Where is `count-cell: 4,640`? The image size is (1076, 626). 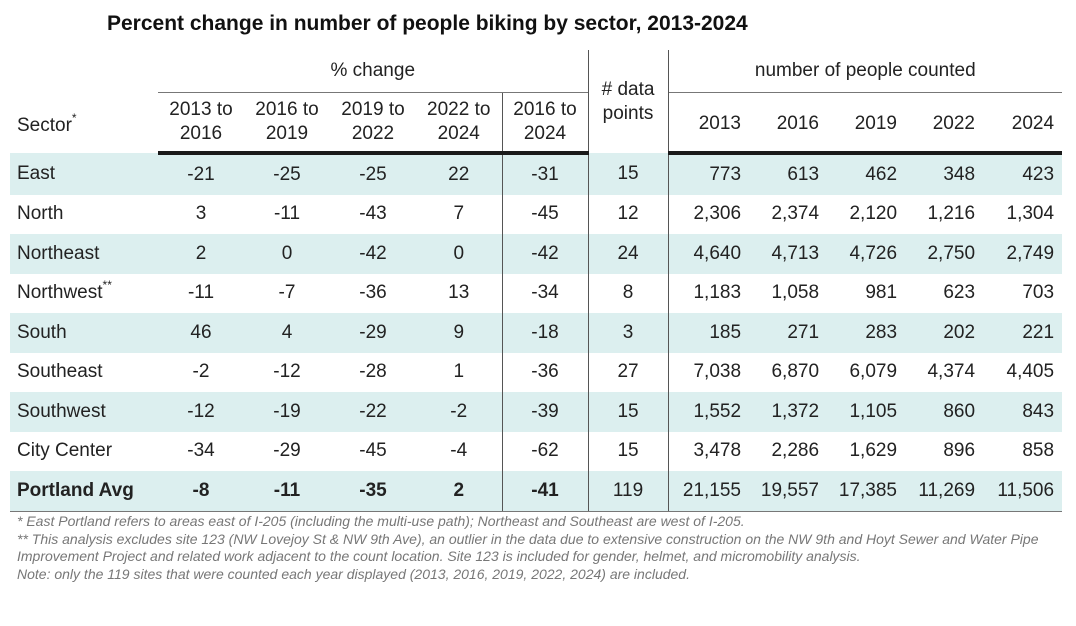 count-cell: 4,640 is located at coordinates (709, 254).